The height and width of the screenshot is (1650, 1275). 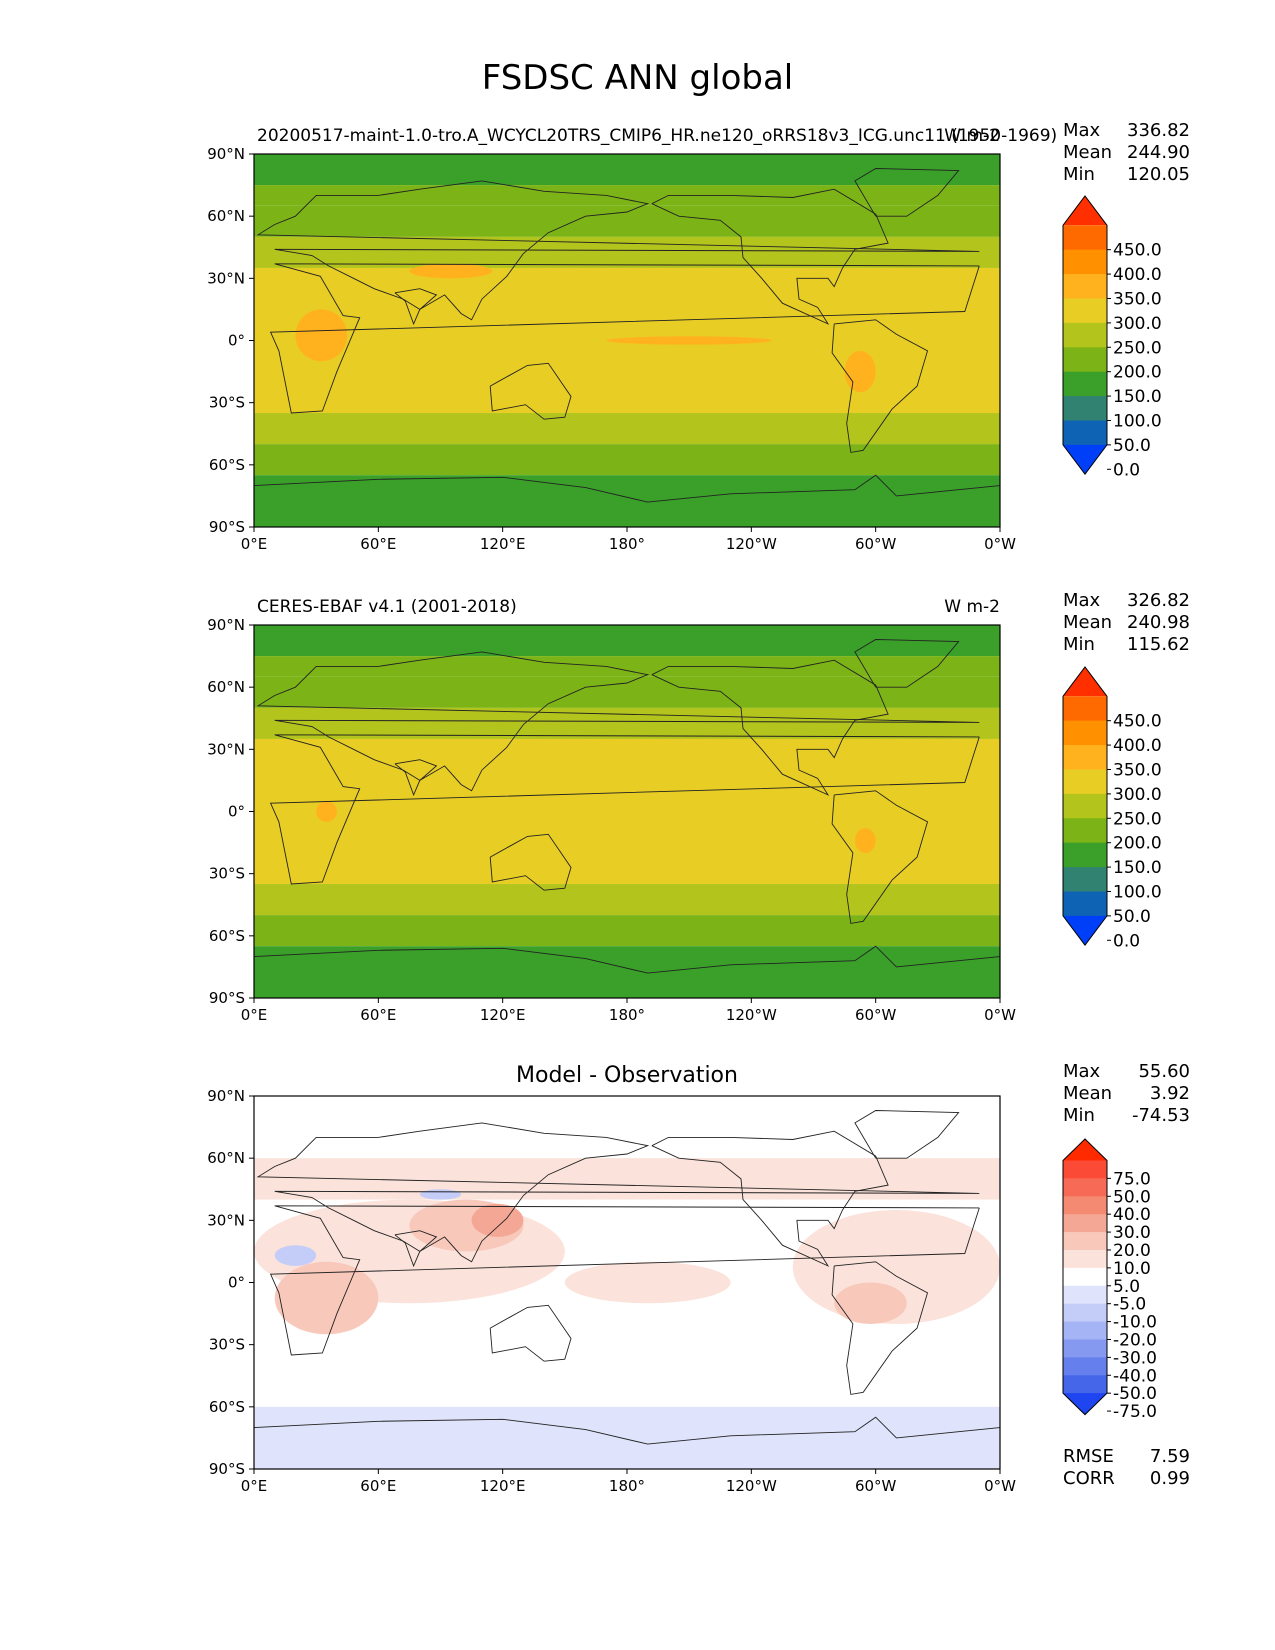 I want to click on colorbar-tick-label: 50.0, so click(x=1132, y=917).